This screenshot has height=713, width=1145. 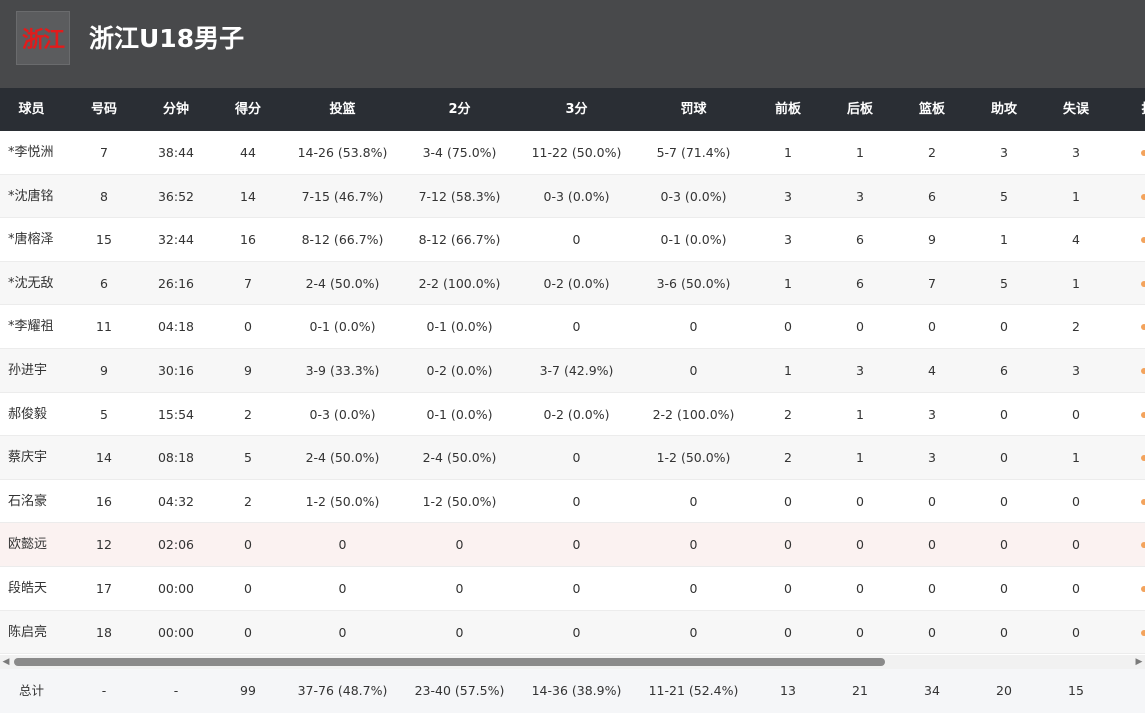 What do you see at coordinates (248, 196) in the screenshot?
I see `cell-pts: 14` at bounding box center [248, 196].